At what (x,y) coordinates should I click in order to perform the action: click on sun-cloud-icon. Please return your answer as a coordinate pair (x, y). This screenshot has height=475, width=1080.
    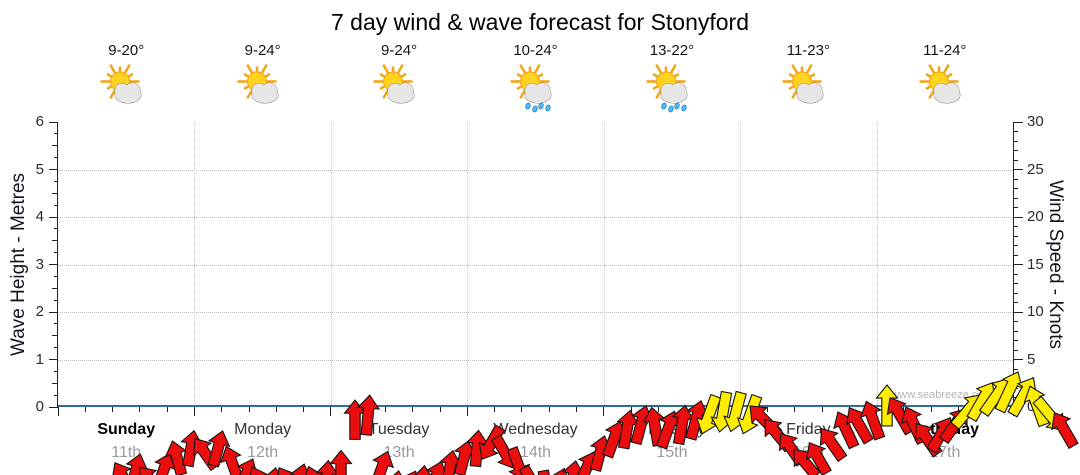
    Looking at the image, I should click on (258, 83).